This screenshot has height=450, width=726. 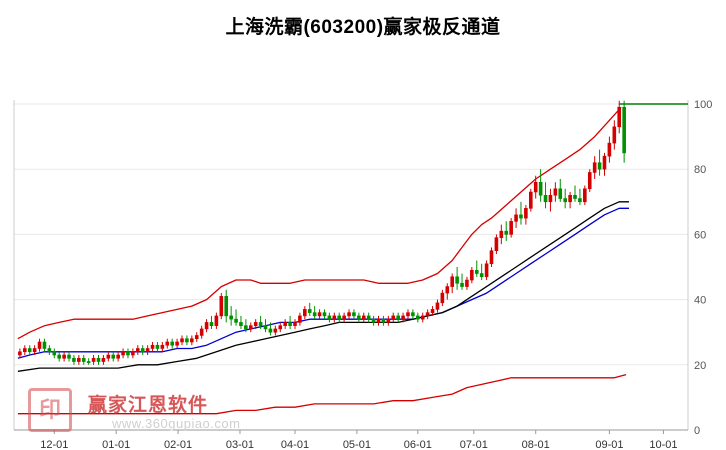 I want to click on y-axis-tick-label: 60, so click(x=700, y=235).